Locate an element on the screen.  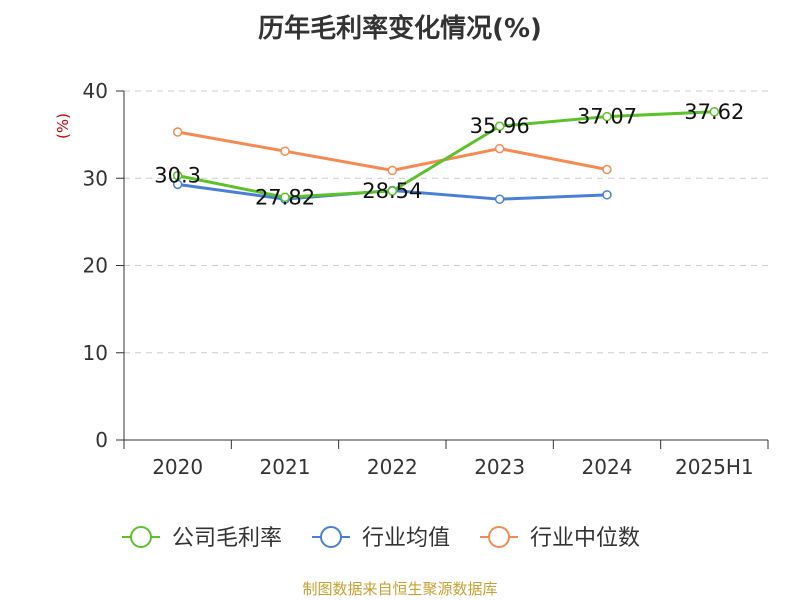
x-tick-label: 2022 is located at coordinates (392, 467).